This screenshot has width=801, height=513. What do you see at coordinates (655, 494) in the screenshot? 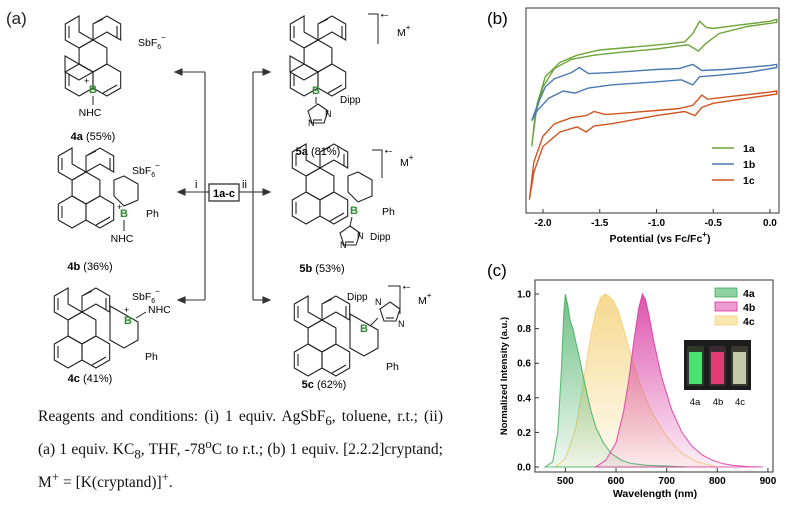
I see `pl-x-axis-label: Wavelength (nm)` at bounding box center [655, 494].